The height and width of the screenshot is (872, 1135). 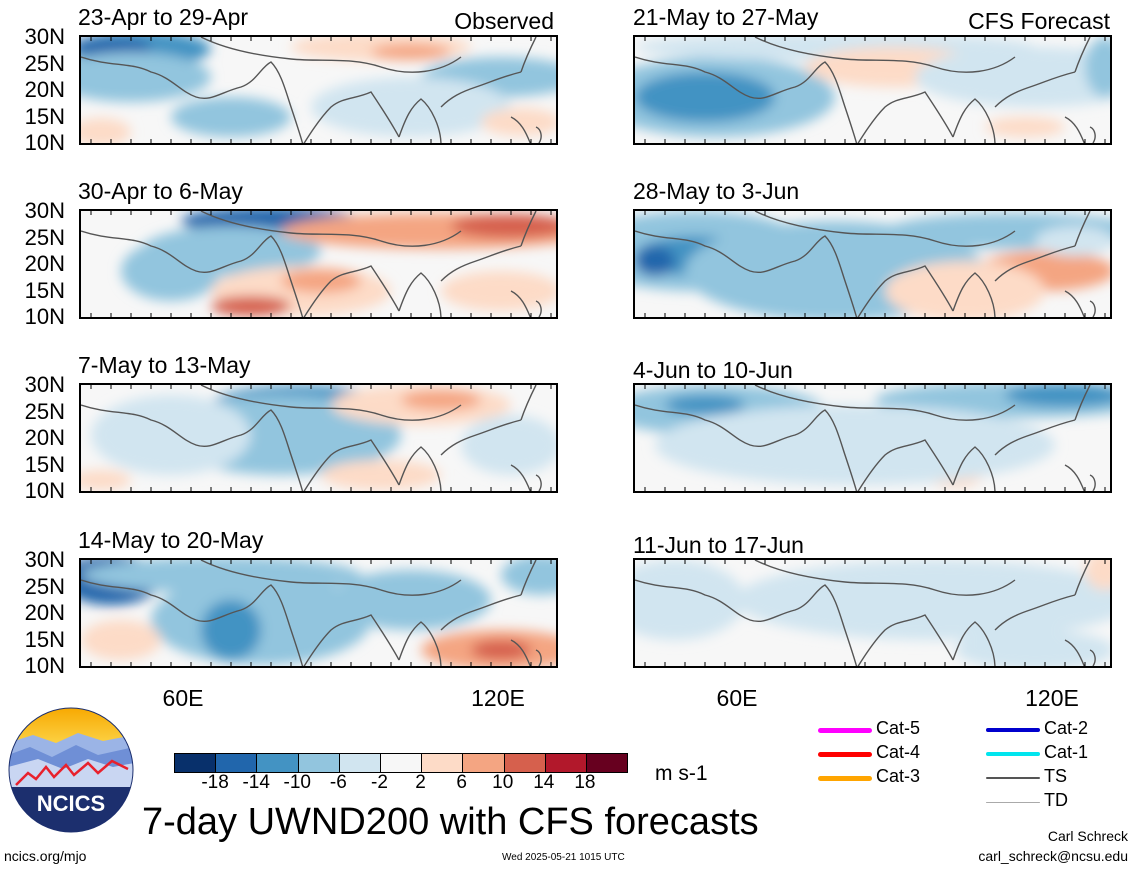 What do you see at coordinates (563, 857) in the screenshot?
I see `timestamp-text: Wed 2025-05-21 1015 UTC` at bounding box center [563, 857].